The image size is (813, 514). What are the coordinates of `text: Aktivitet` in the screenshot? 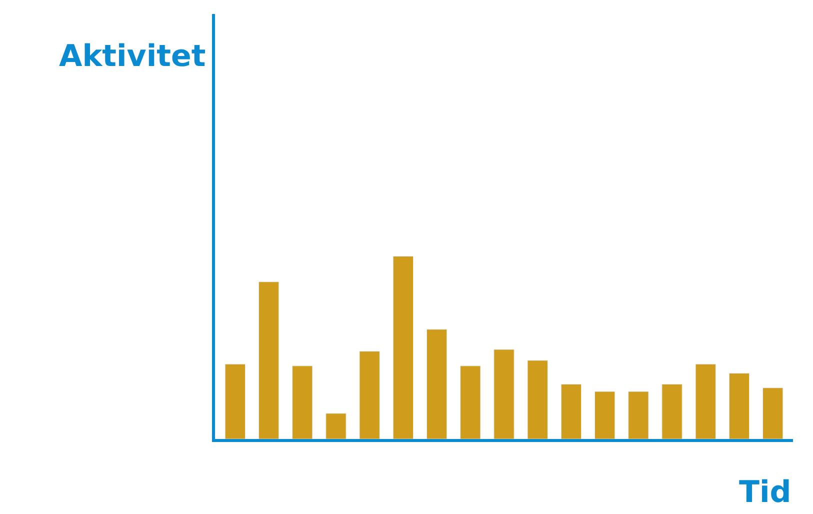 It's located at (132, 56).